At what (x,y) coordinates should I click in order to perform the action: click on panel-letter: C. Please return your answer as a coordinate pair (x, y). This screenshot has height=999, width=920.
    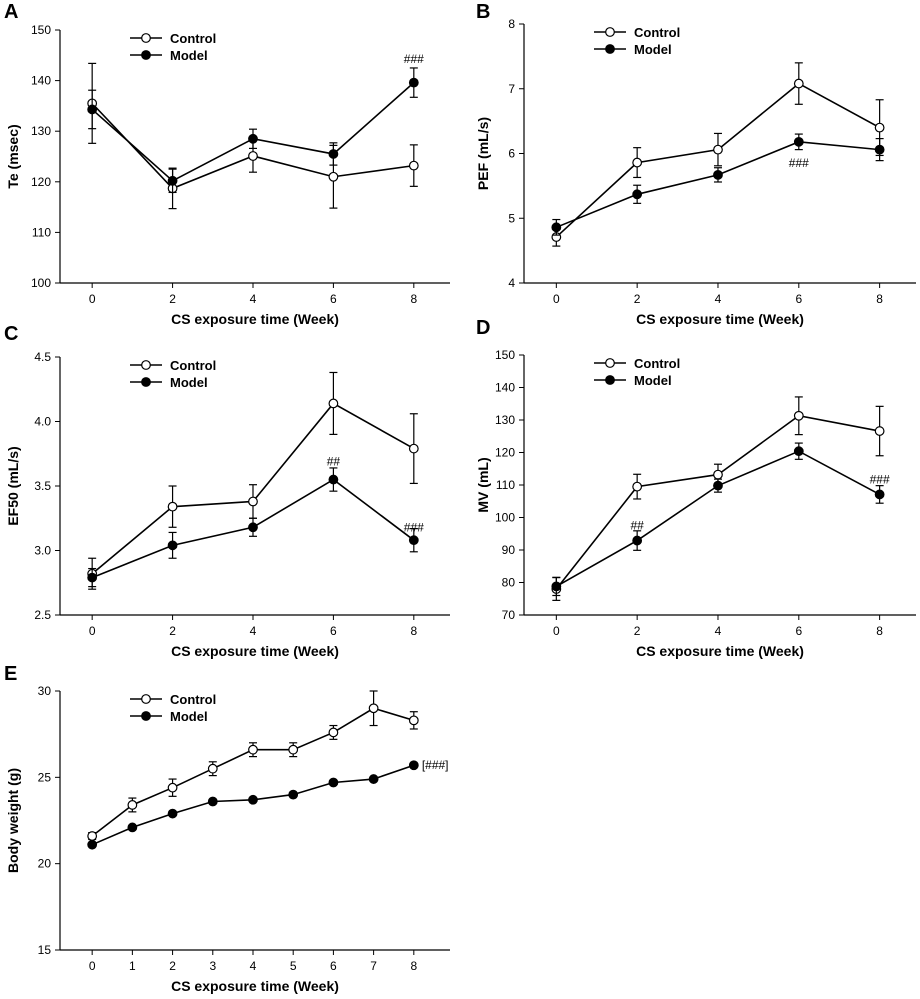
    Looking at the image, I should click on (11, 334).